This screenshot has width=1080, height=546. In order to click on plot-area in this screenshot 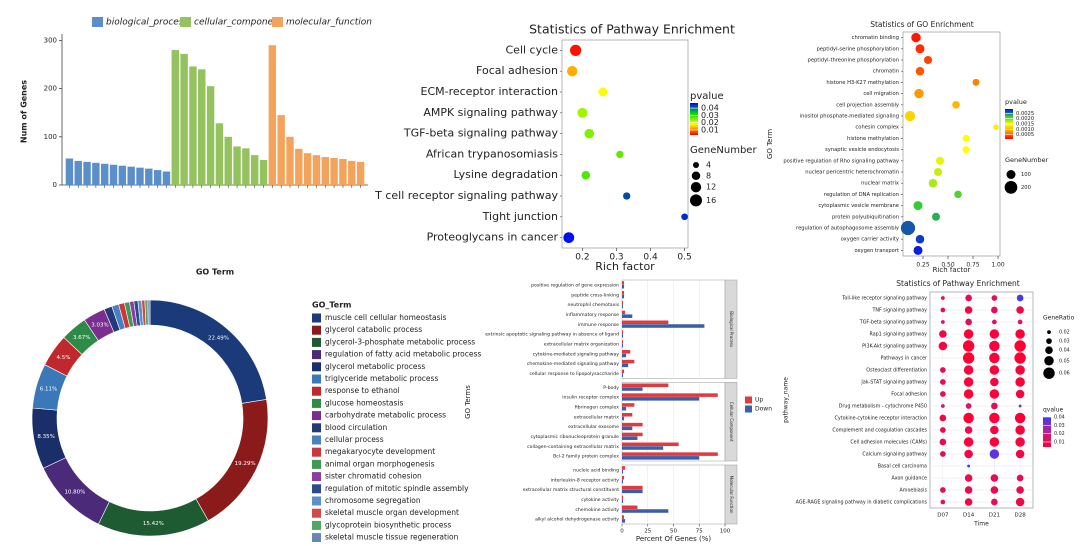, I will do `click(981, 400)`.